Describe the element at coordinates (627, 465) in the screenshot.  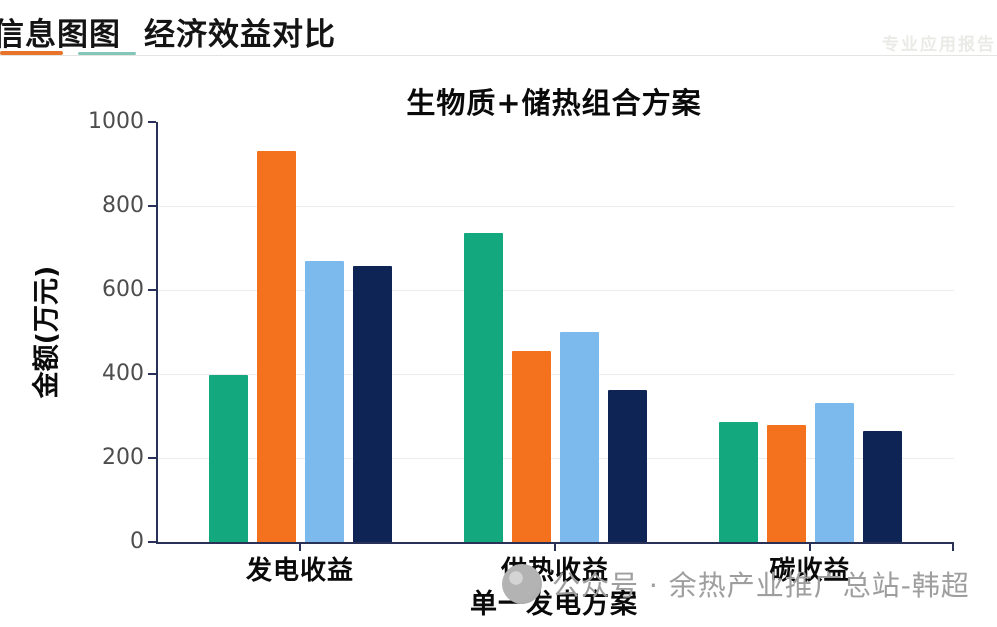
I see `bar-navy-供热收益` at that location.